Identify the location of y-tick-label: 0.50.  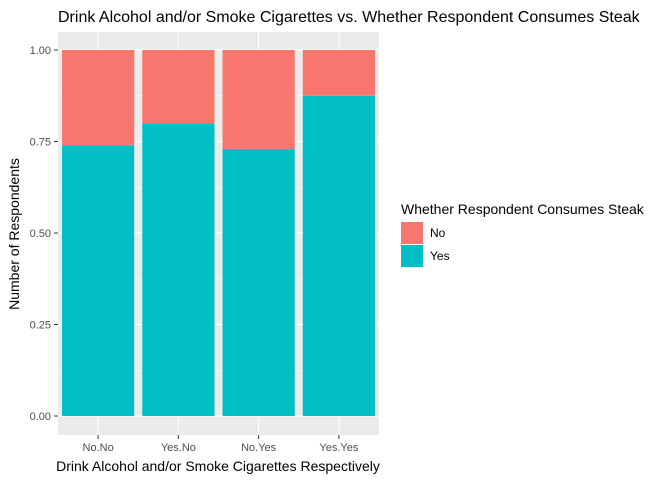
(40, 234).